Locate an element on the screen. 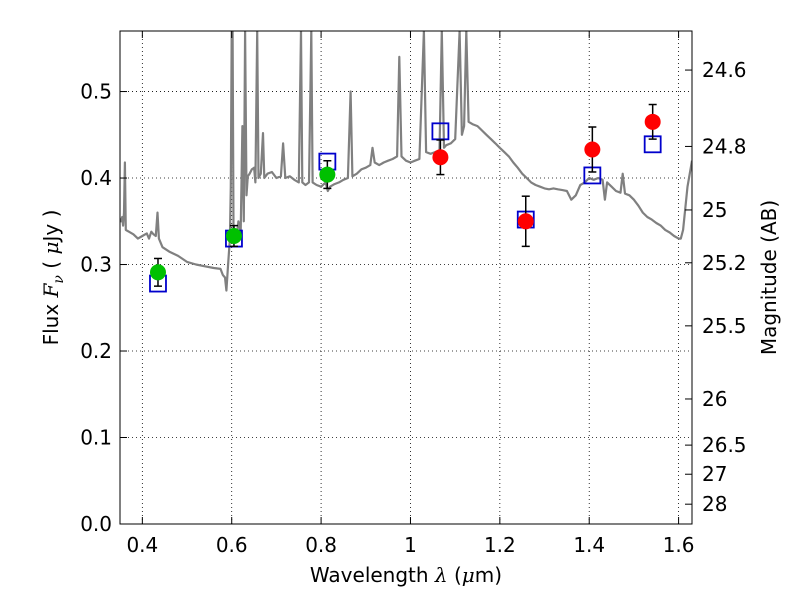 This screenshot has width=800, height=600. y2-tick-label: 26.5 is located at coordinates (724, 445).